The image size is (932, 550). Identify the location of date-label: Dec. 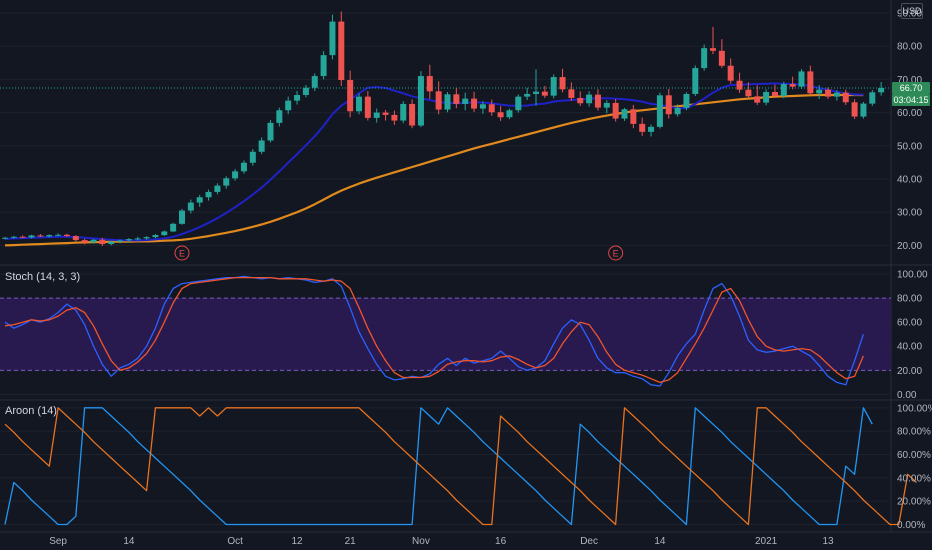
(589, 541).